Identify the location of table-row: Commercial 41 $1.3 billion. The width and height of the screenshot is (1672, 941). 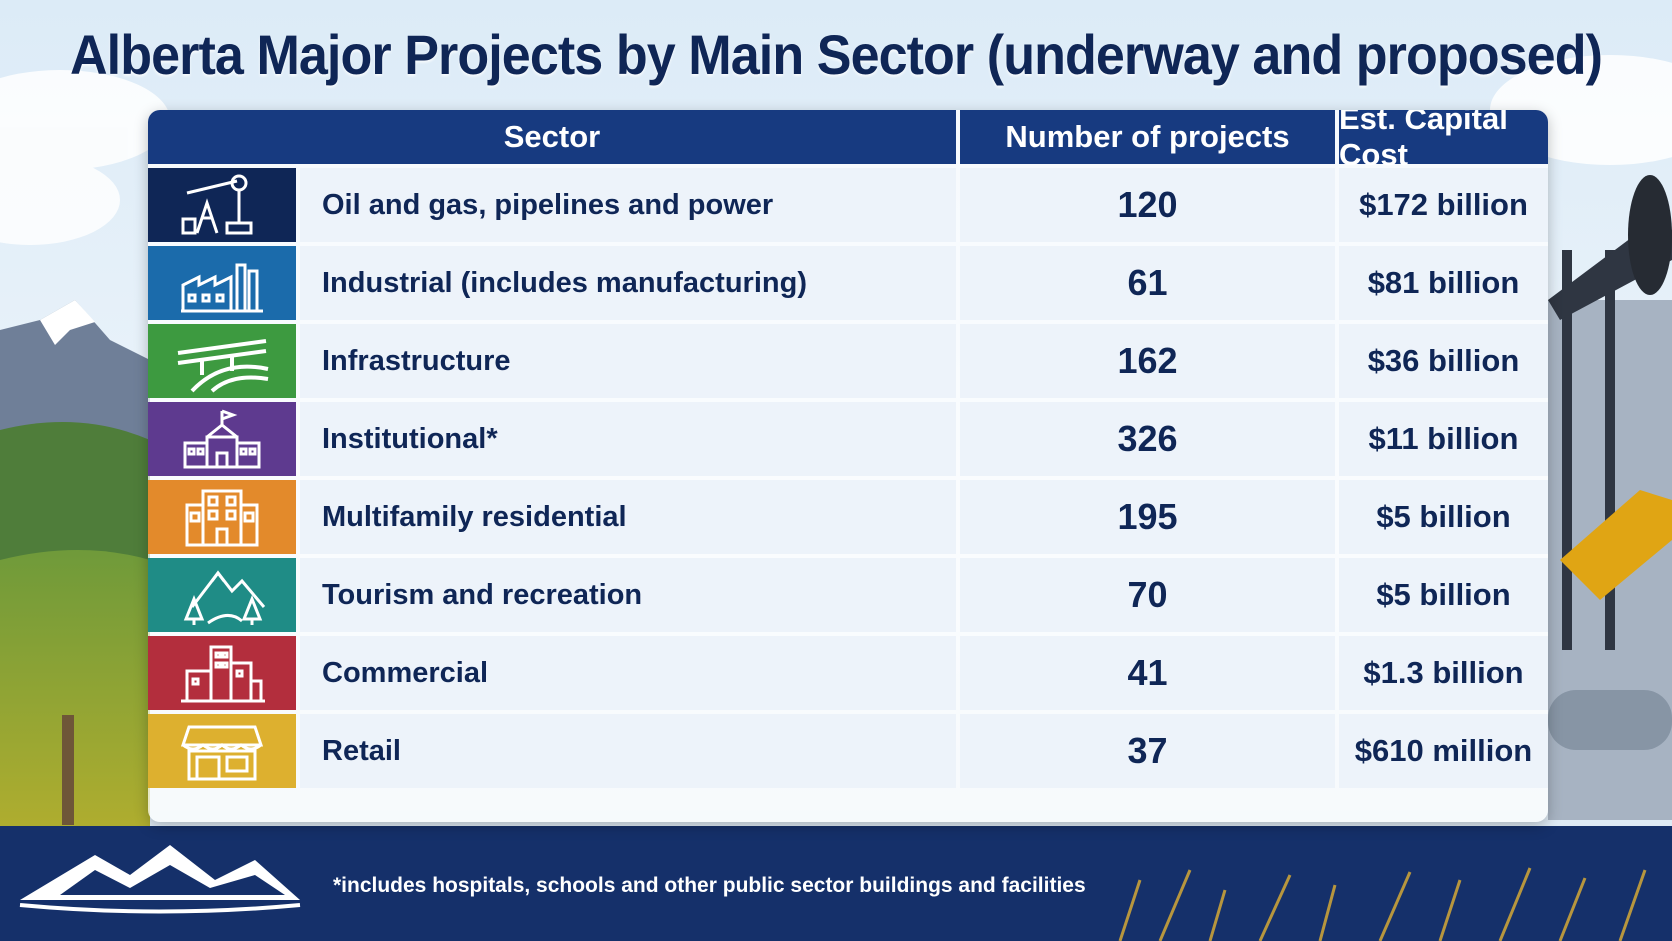
(848, 673).